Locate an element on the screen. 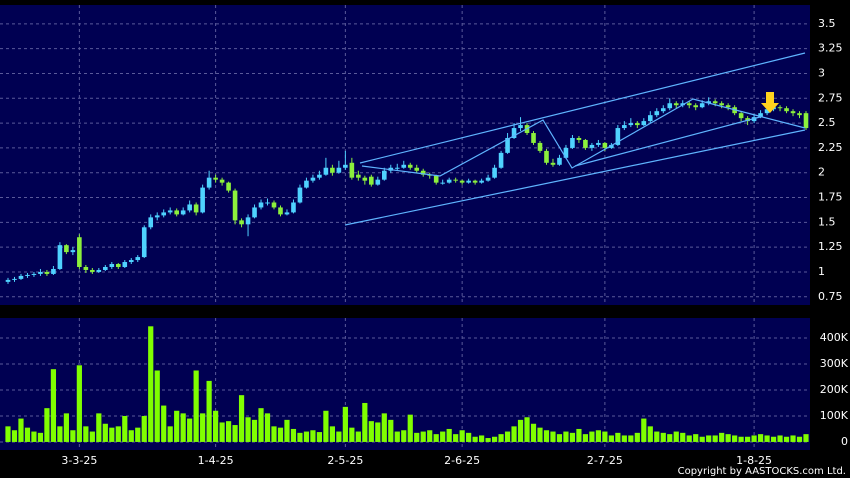 The width and height of the screenshot is (850, 478). y-tick-label: 1.75 is located at coordinates (830, 197).